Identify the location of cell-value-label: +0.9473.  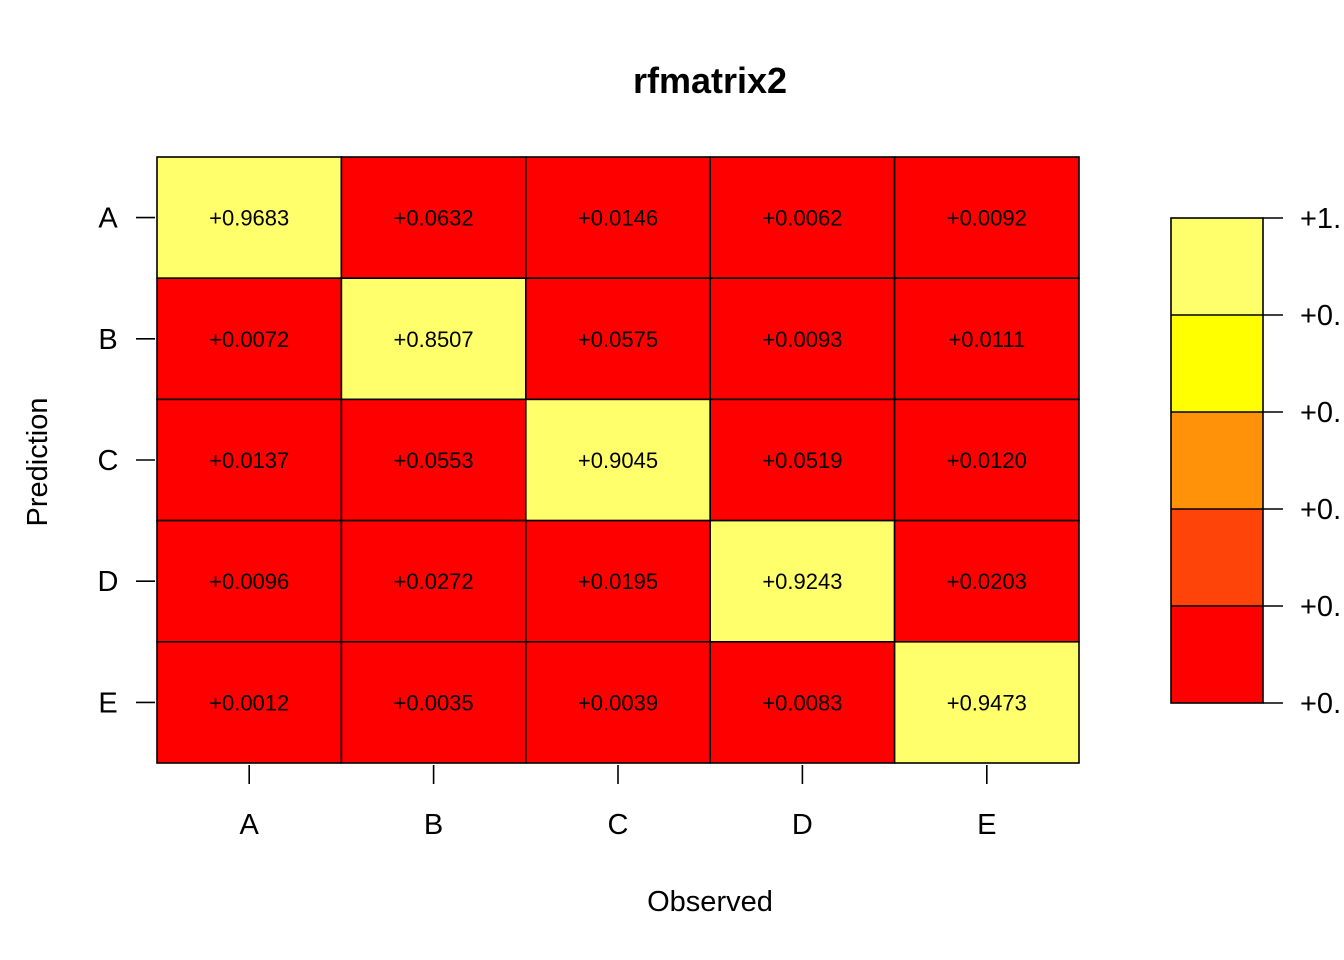
(987, 702).